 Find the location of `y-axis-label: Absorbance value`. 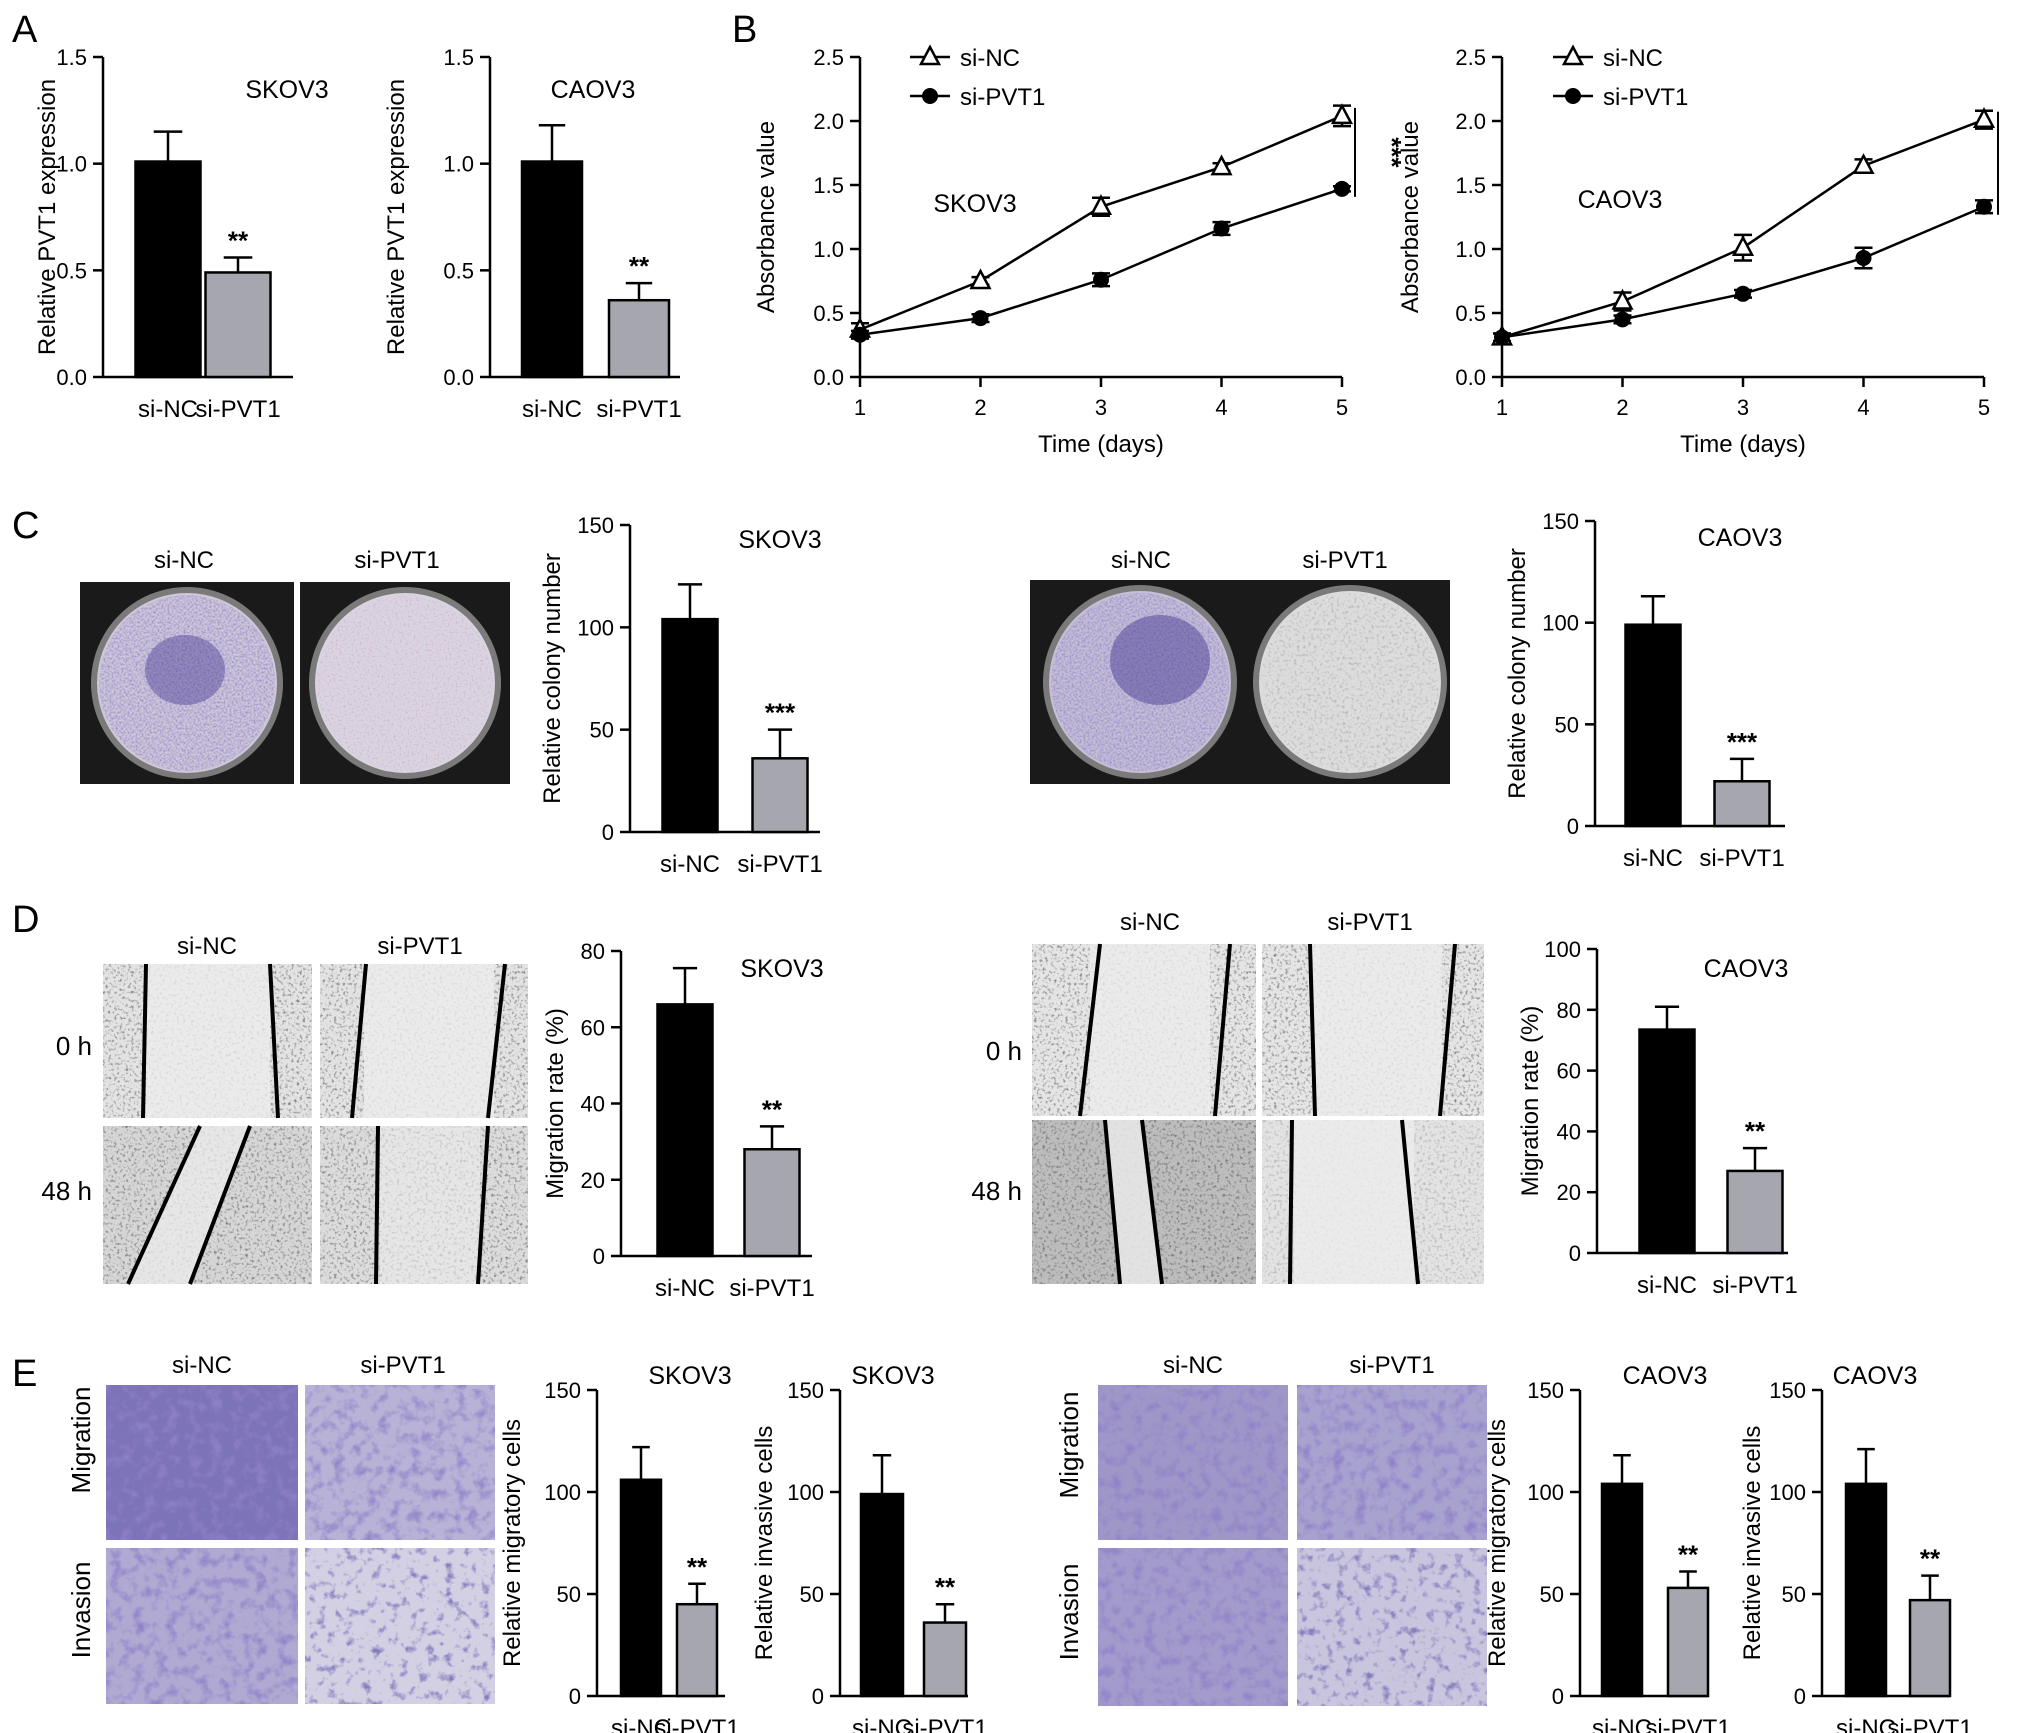

y-axis-label: Absorbance value is located at coordinates (766, 217).